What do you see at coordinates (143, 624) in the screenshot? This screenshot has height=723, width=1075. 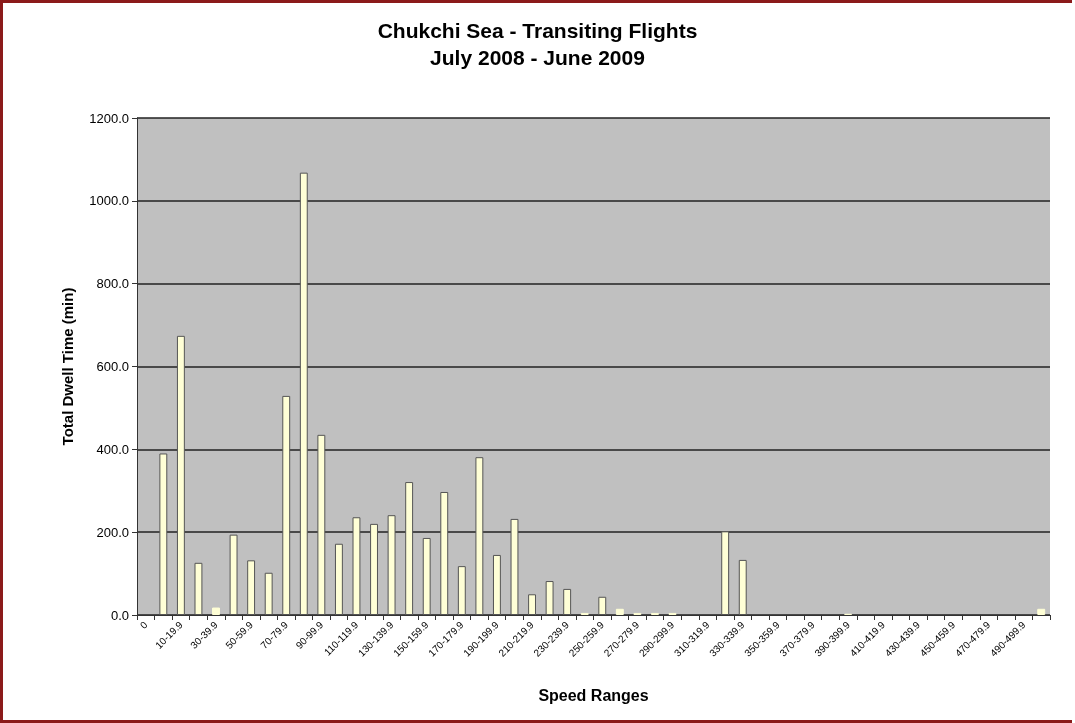 I see `x-tick-label: 0` at bounding box center [143, 624].